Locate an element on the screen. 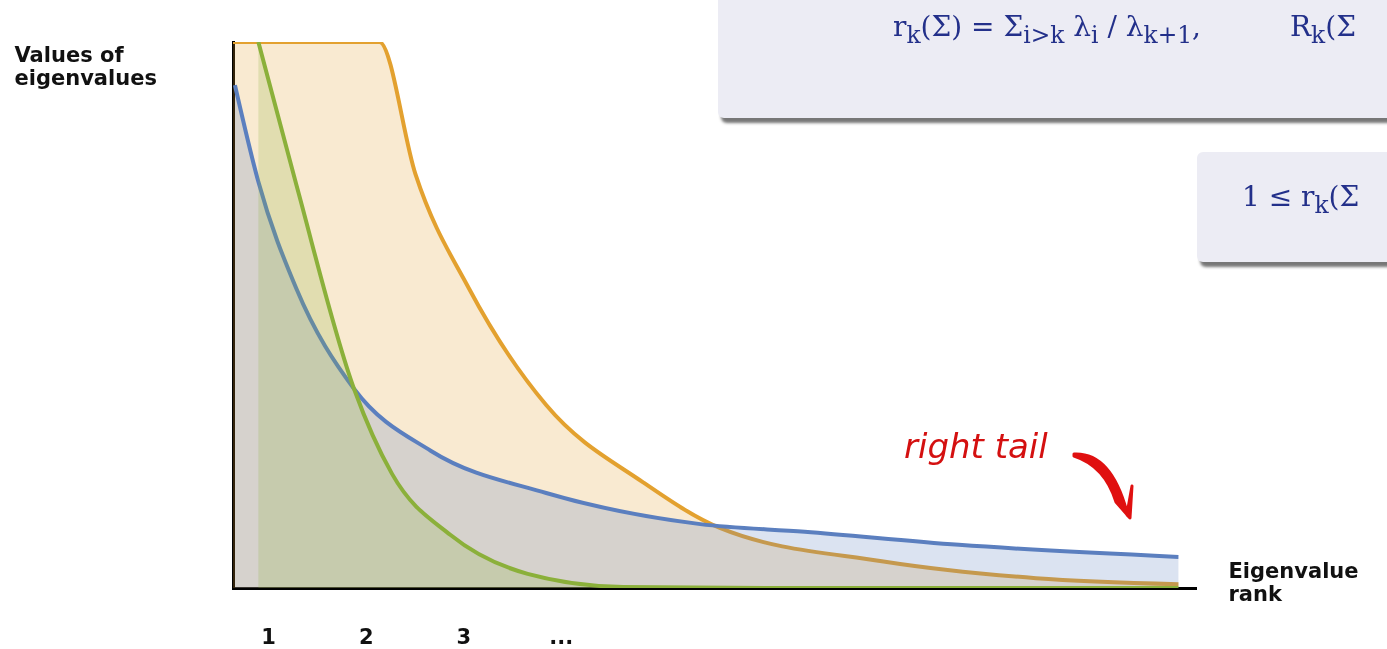 This screenshot has width=1387, height=649. x-axis-title: Eigenvalue rank is located at coordinates (1293, 582).